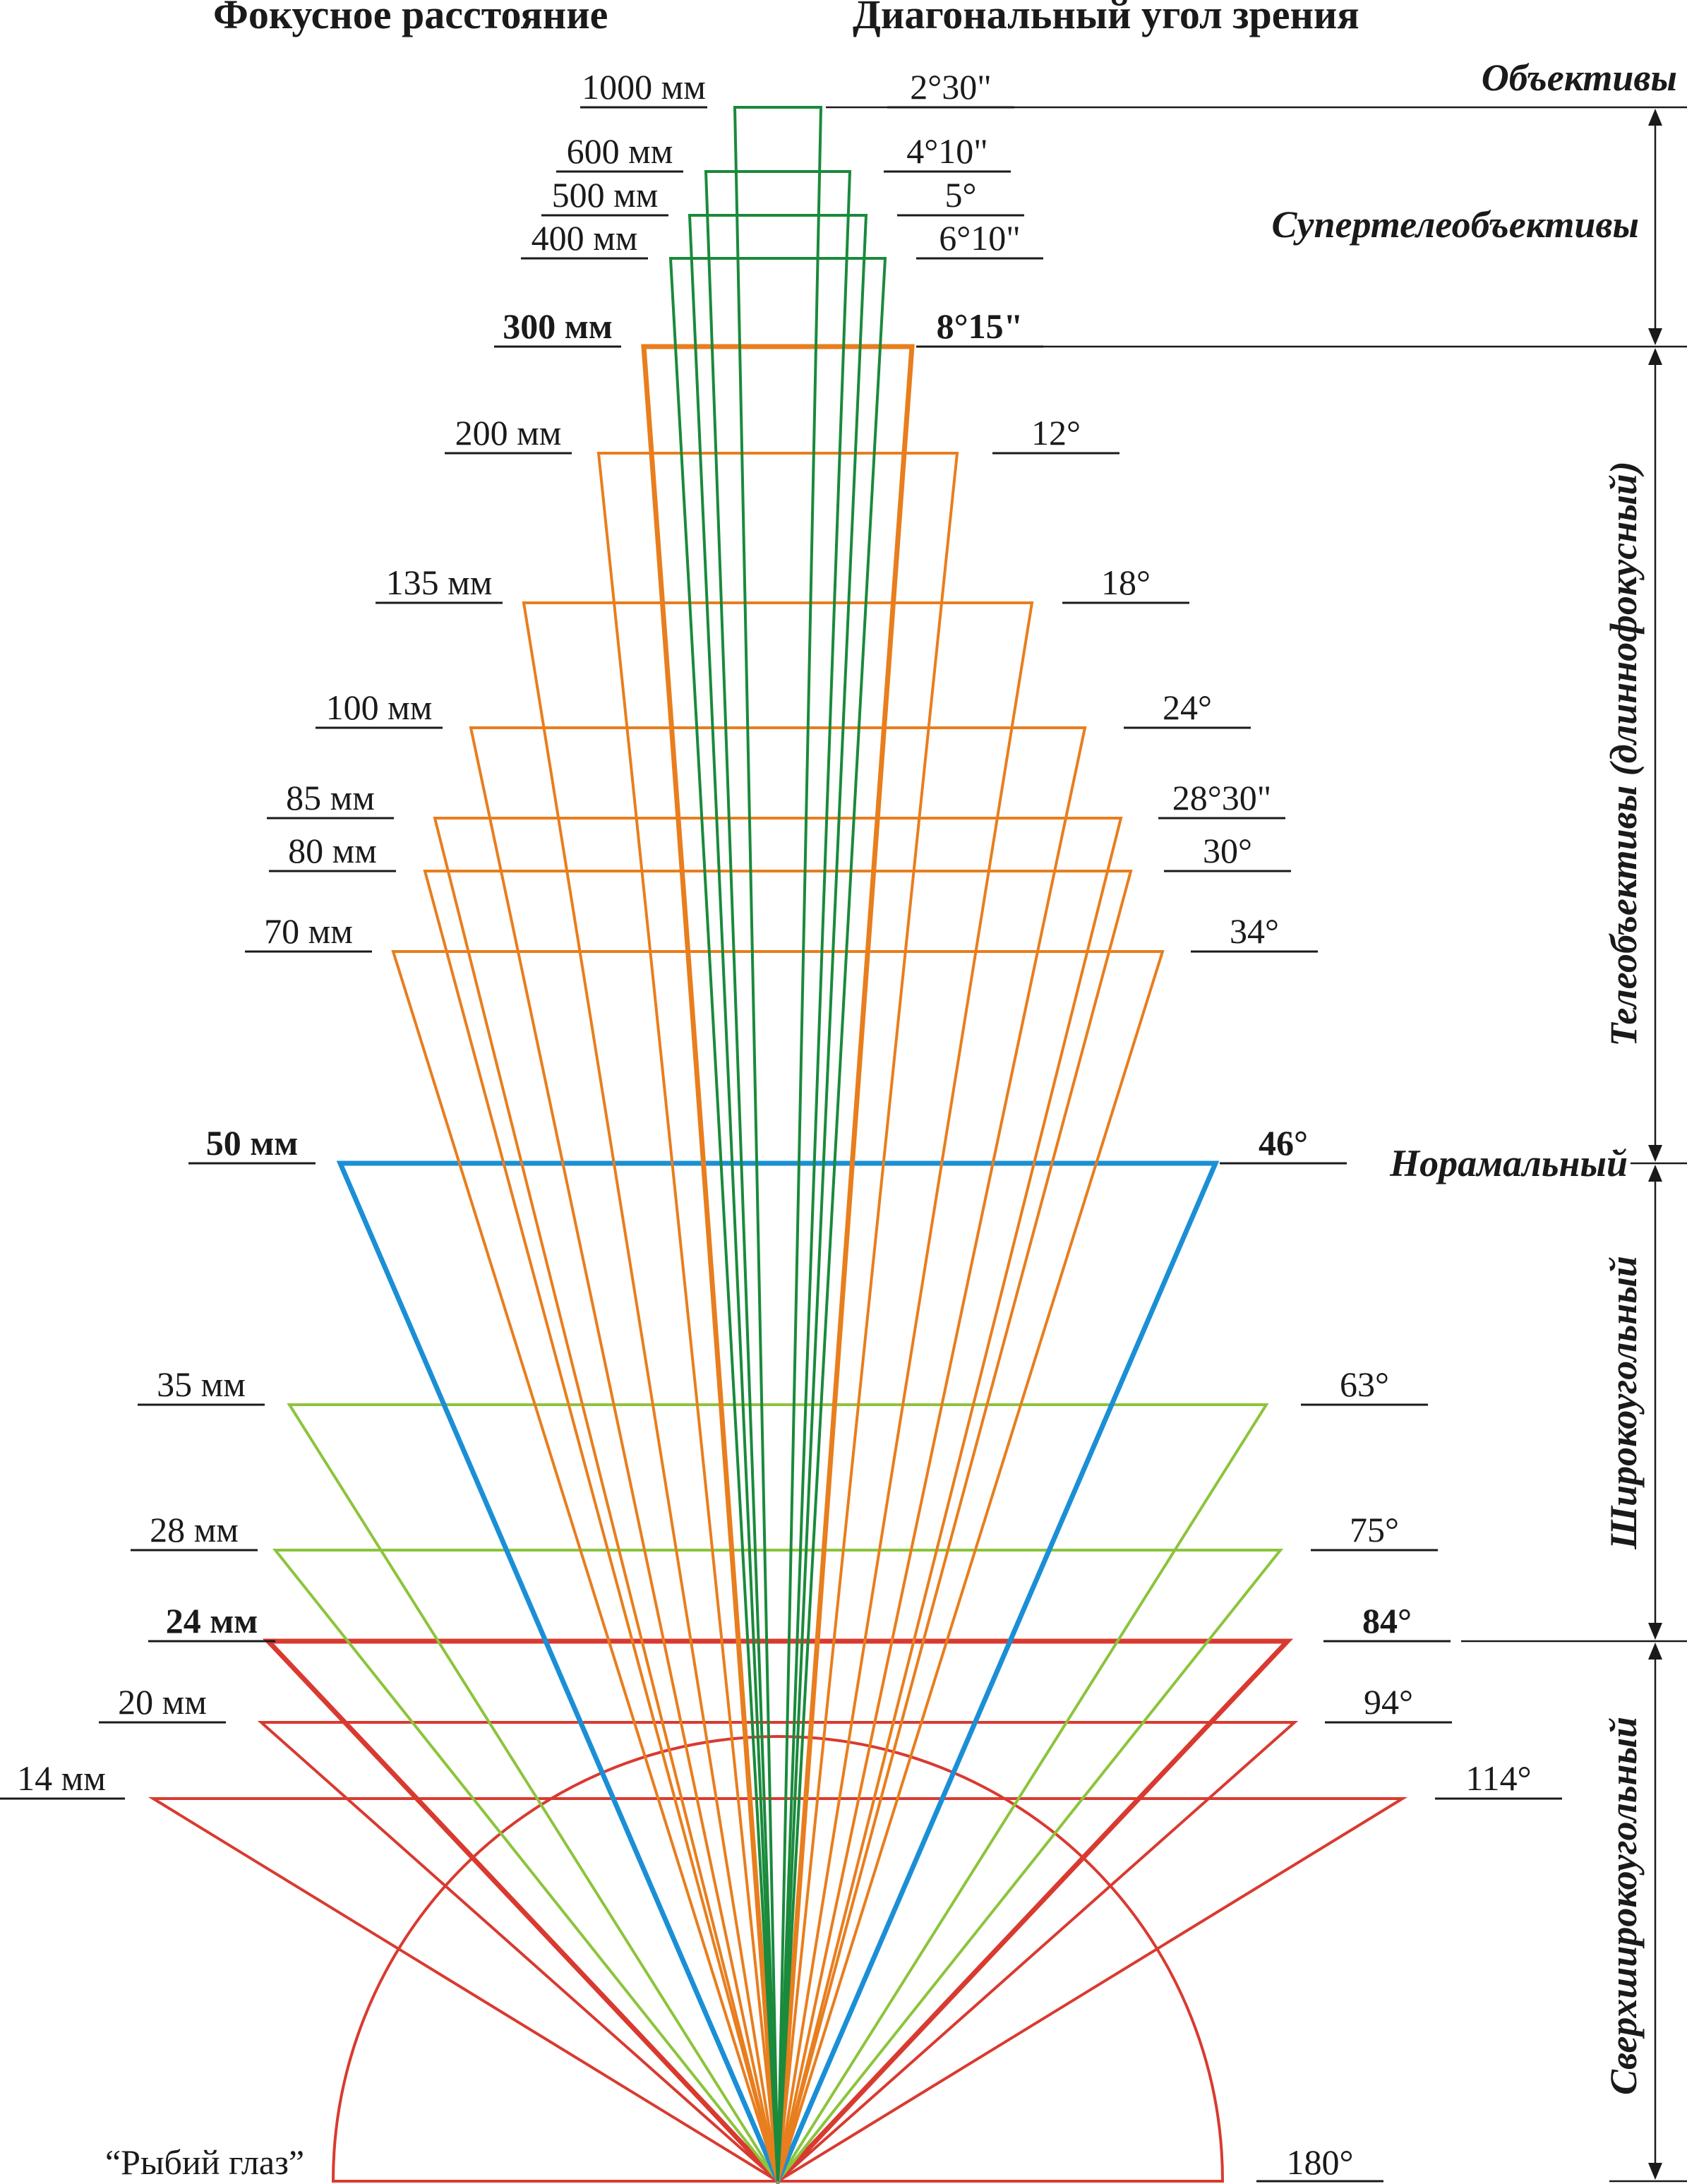  Describe the element at coordinates (1623, 1403) in the screenshot. I see `category-wide: Широкоугольный` at that location.